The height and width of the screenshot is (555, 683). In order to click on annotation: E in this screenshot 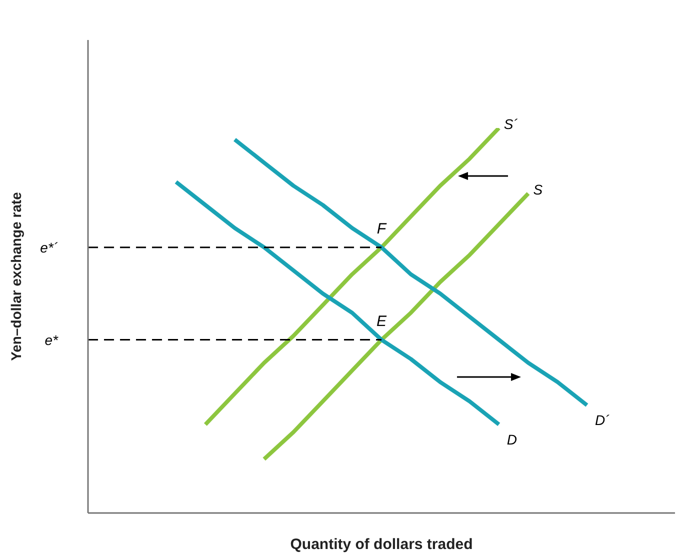, I will do `click(382, 321)`.